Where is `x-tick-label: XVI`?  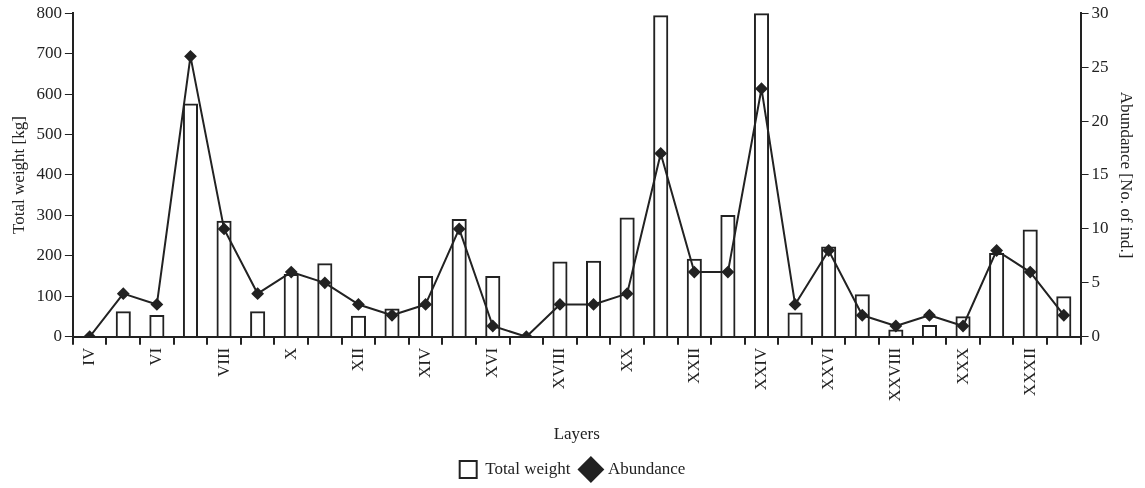 x-tick-label: XVI is located at coordinates (492, 362).